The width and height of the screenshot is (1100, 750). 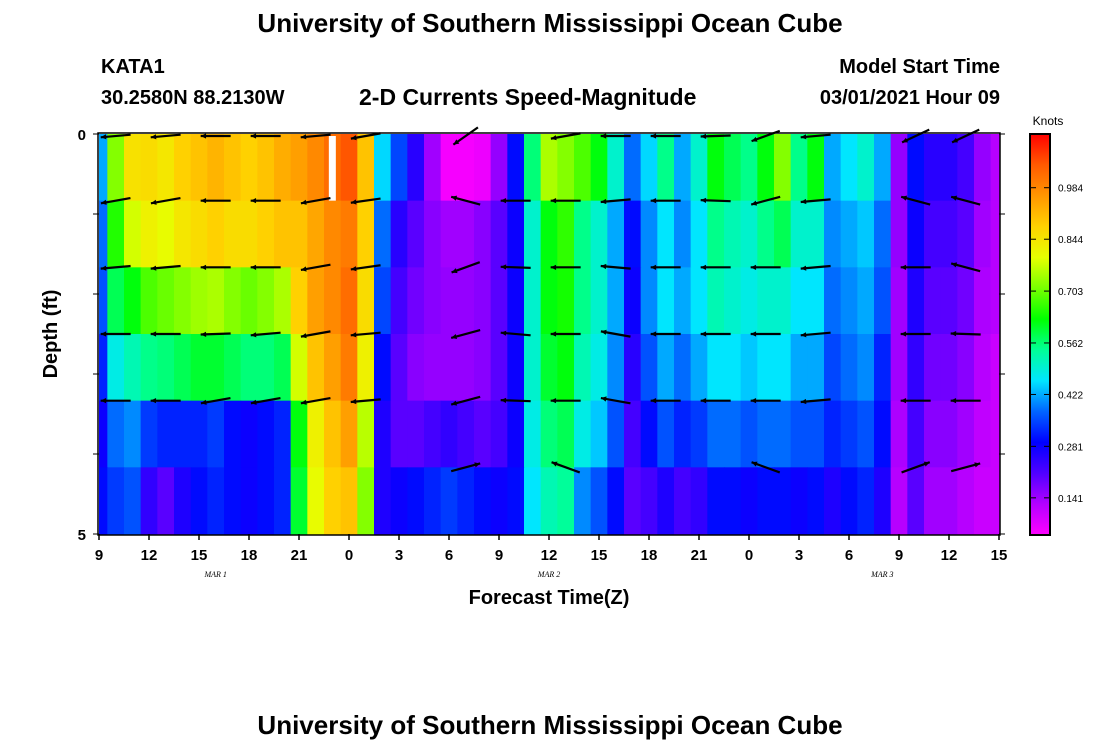 I want to click on colorbar, so click(x=1040, y=334).